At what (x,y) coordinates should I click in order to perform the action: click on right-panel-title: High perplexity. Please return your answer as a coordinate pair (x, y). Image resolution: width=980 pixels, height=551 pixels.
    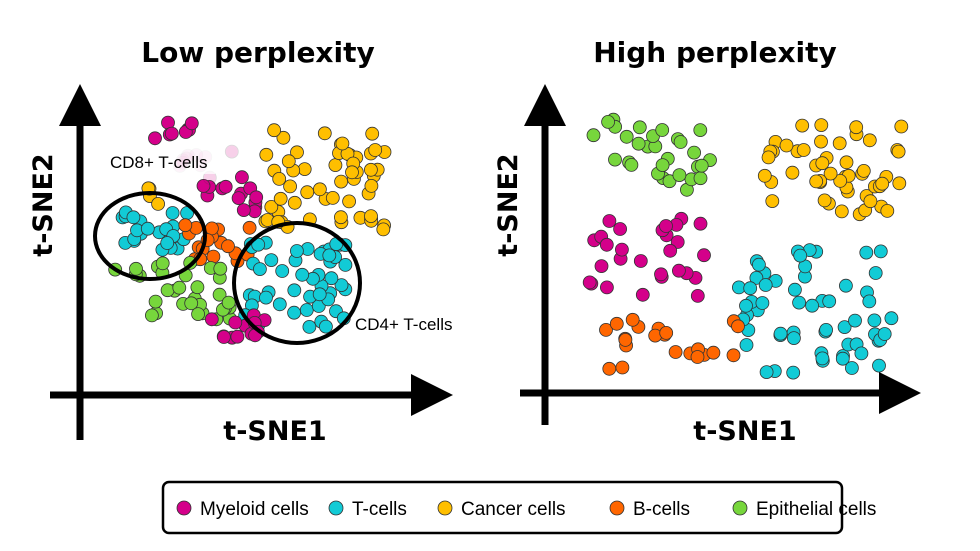
    Looking at the image, I should click on (715, 52).